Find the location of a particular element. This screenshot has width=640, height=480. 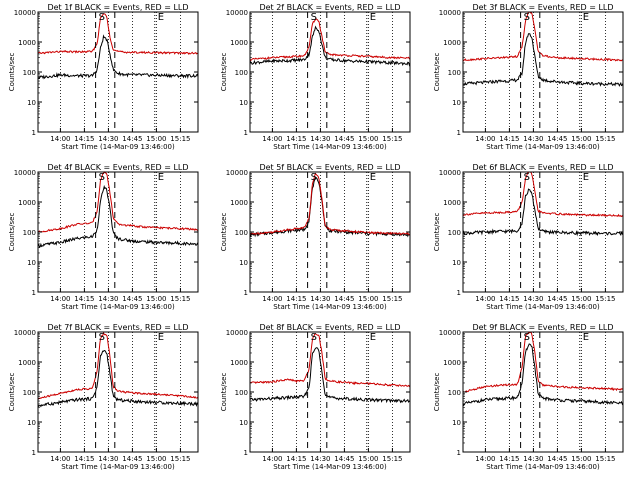

panel-title: Det 9f BLACK = Events, RED = LLD is located at coordinates (542, 327).